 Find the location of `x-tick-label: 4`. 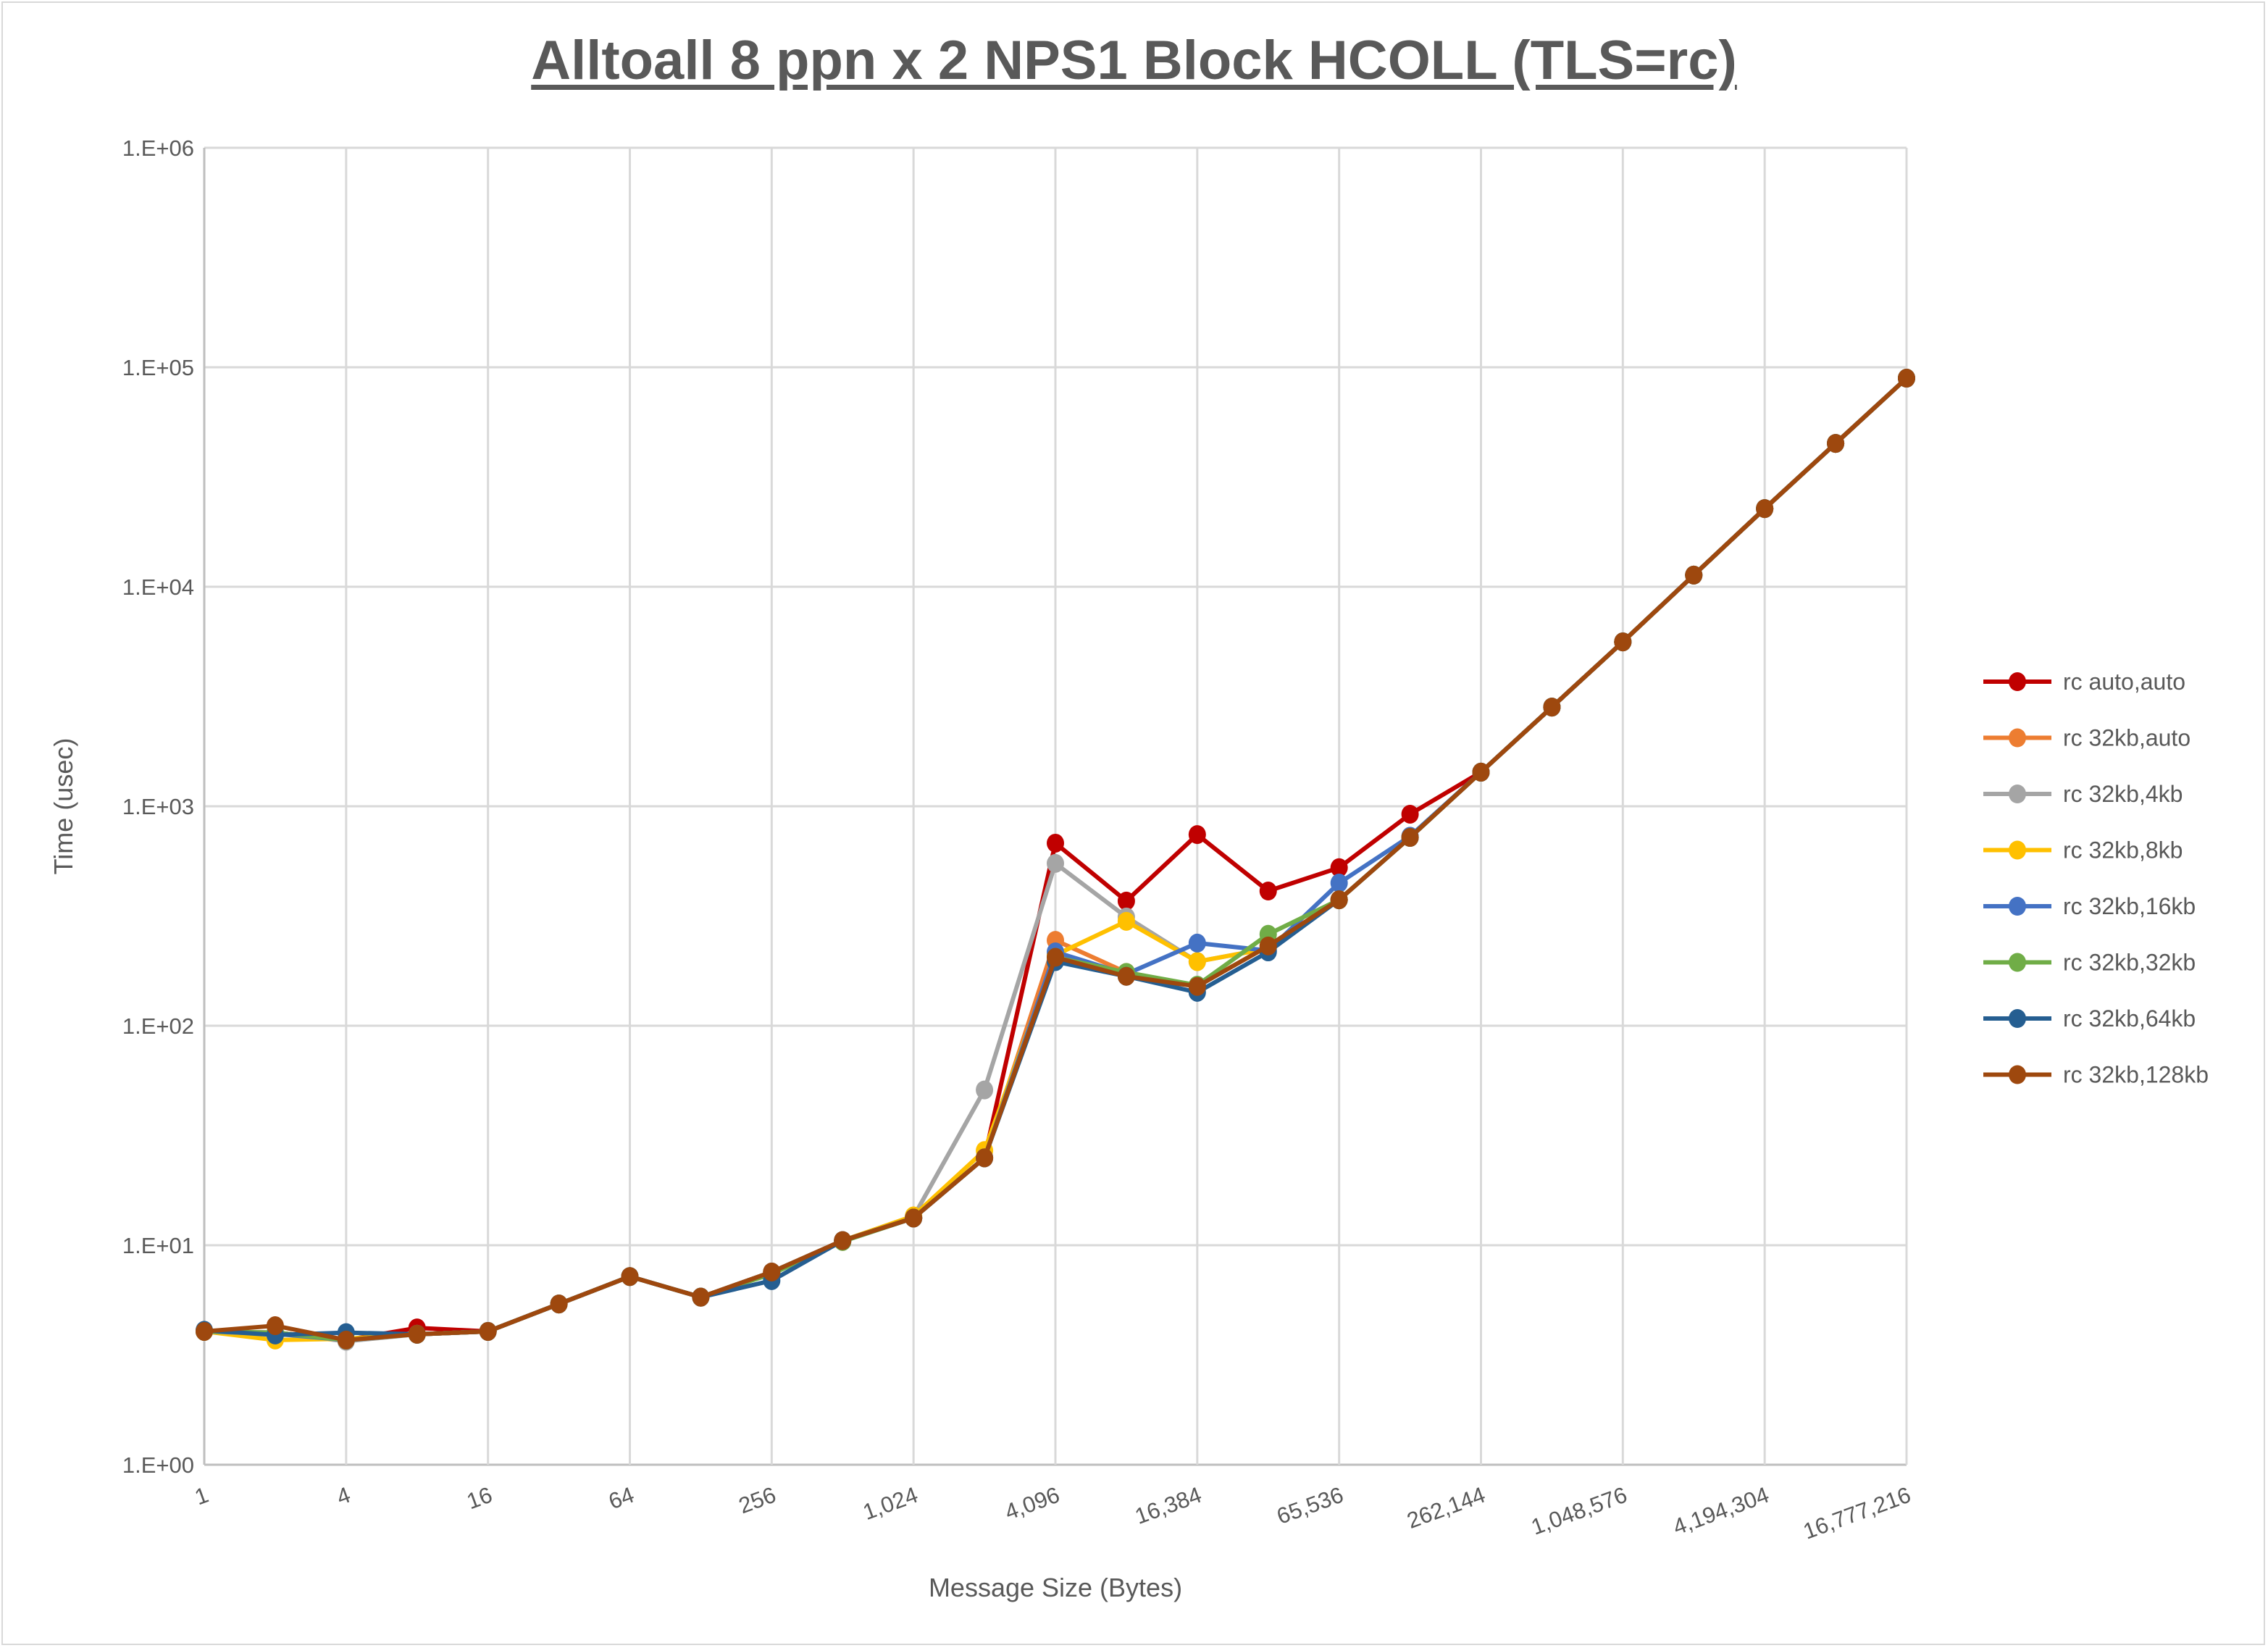

x-tick-label: 4 is located at coordinates (343, 1496).